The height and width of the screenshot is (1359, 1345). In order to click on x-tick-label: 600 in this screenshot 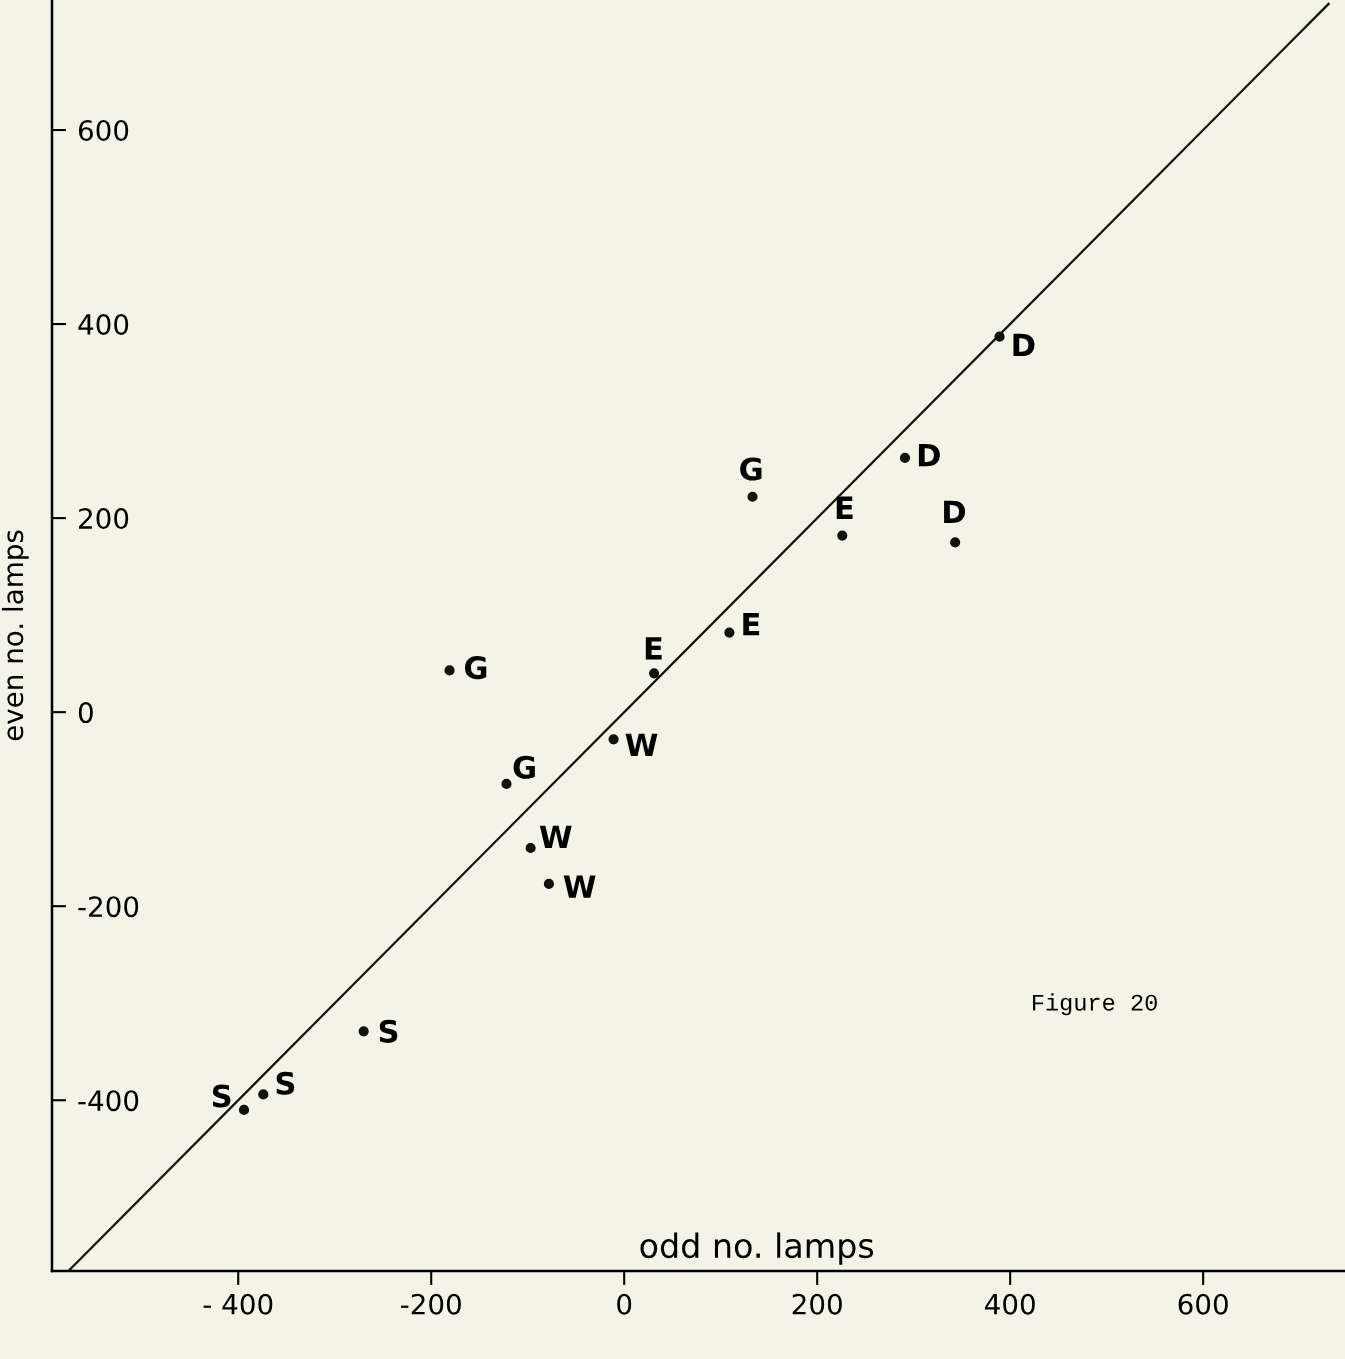, I will do `click(1203, 1304)`.